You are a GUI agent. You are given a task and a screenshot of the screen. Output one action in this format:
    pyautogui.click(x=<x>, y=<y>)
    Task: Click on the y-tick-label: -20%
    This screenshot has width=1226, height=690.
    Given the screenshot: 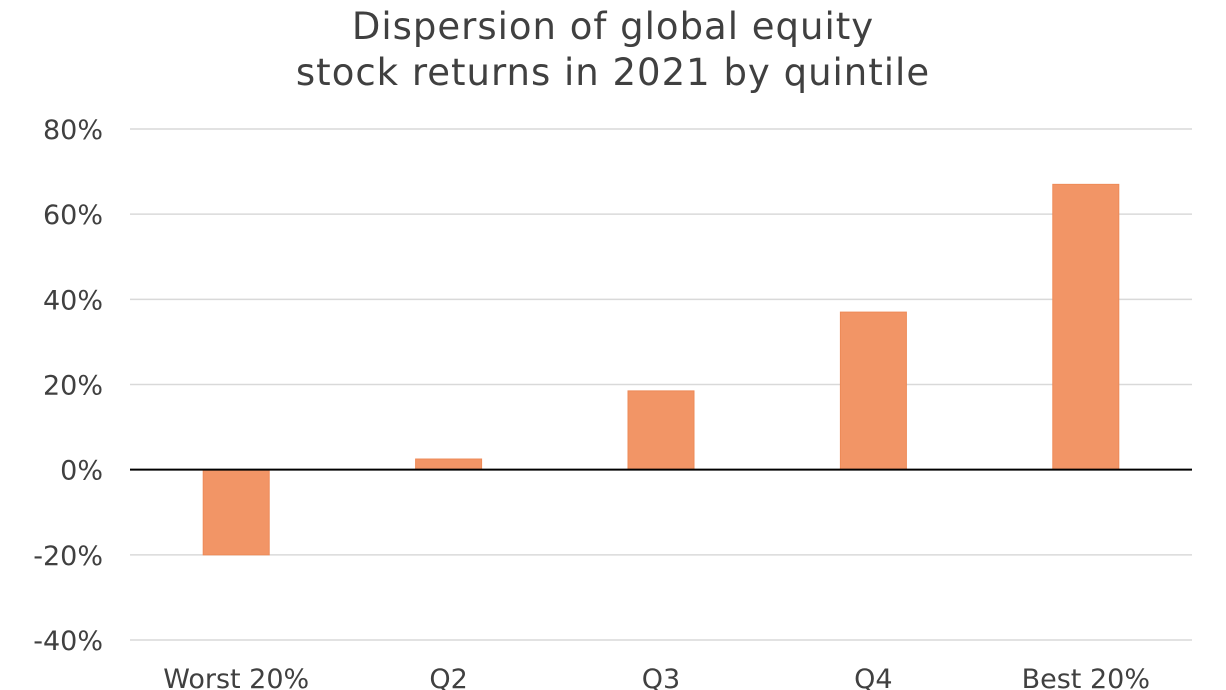 What is the action you would take?
    pyautogui.click(x=68, y=556)
    